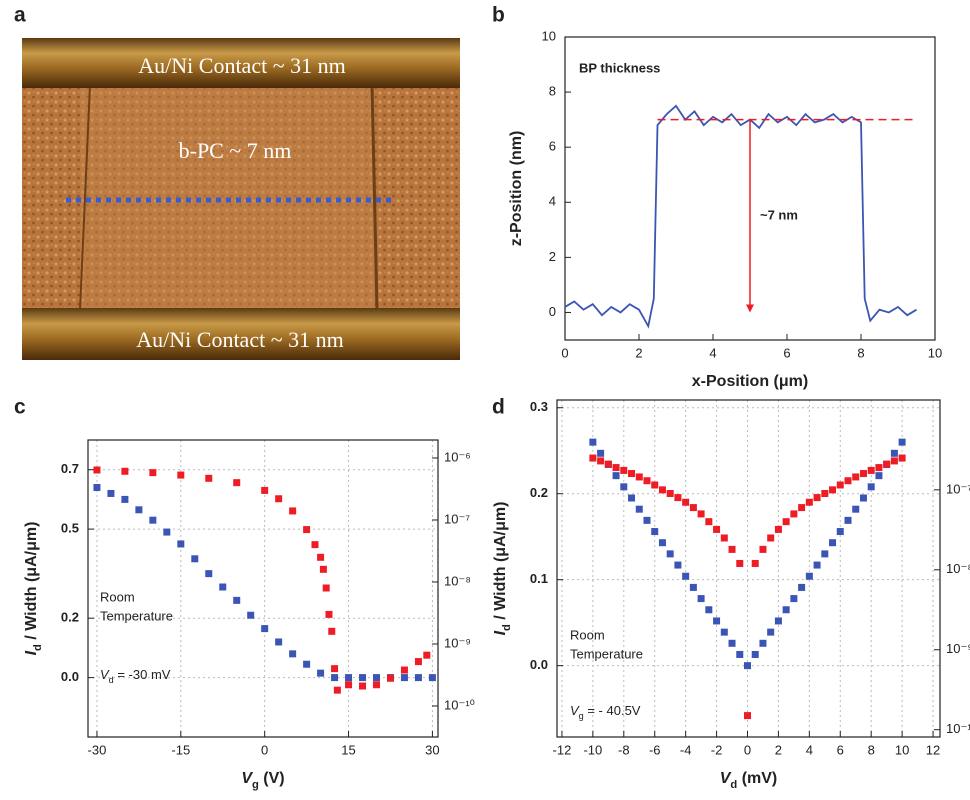  What do you see at coordinates (457, 518) in the screenshot?
I see `y2-tick-label: 10⁻⁷` at bounding box center [457, 518].